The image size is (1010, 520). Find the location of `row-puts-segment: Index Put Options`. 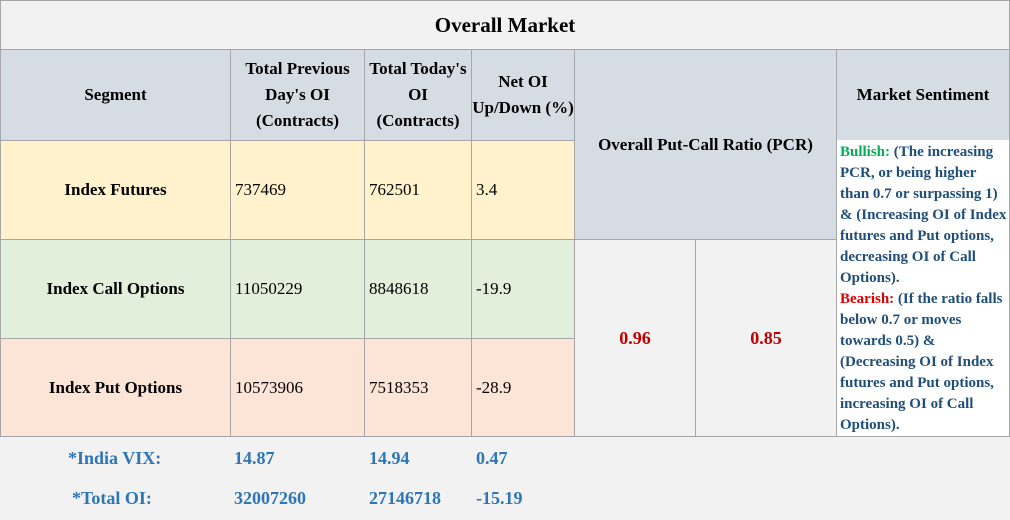

row-puts-segment: Index Put Options is located at coordinates (115, 388).